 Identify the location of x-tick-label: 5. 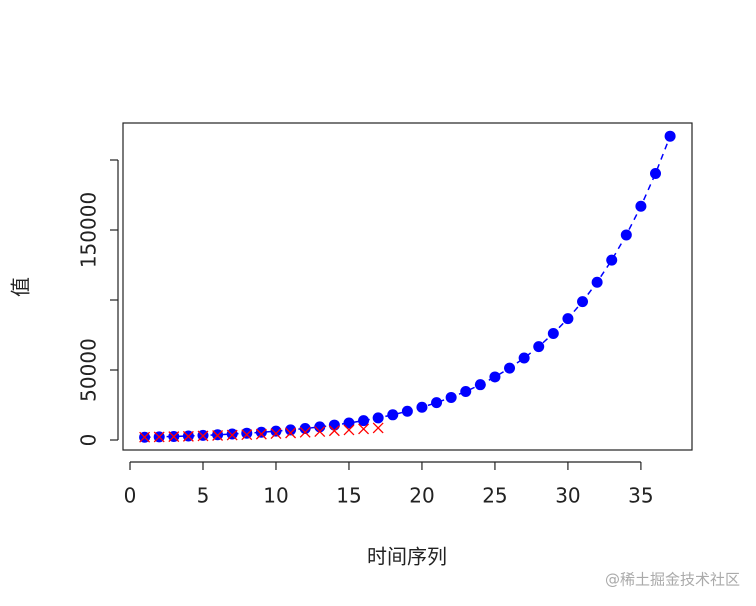
(203, 496).